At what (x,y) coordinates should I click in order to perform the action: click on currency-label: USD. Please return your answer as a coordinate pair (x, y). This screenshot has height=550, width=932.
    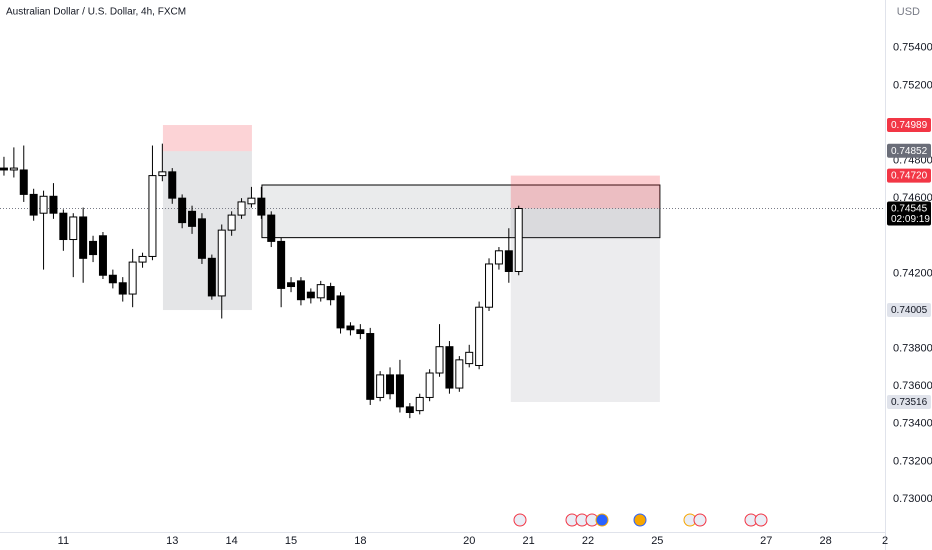
    Looking at the image, I should click on (908, 12).